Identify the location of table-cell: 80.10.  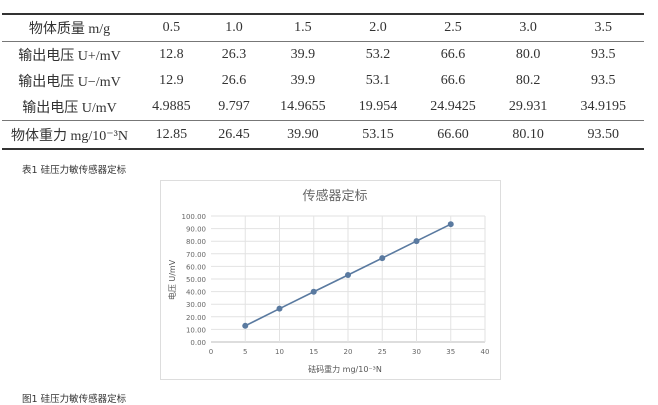
(528, 135).